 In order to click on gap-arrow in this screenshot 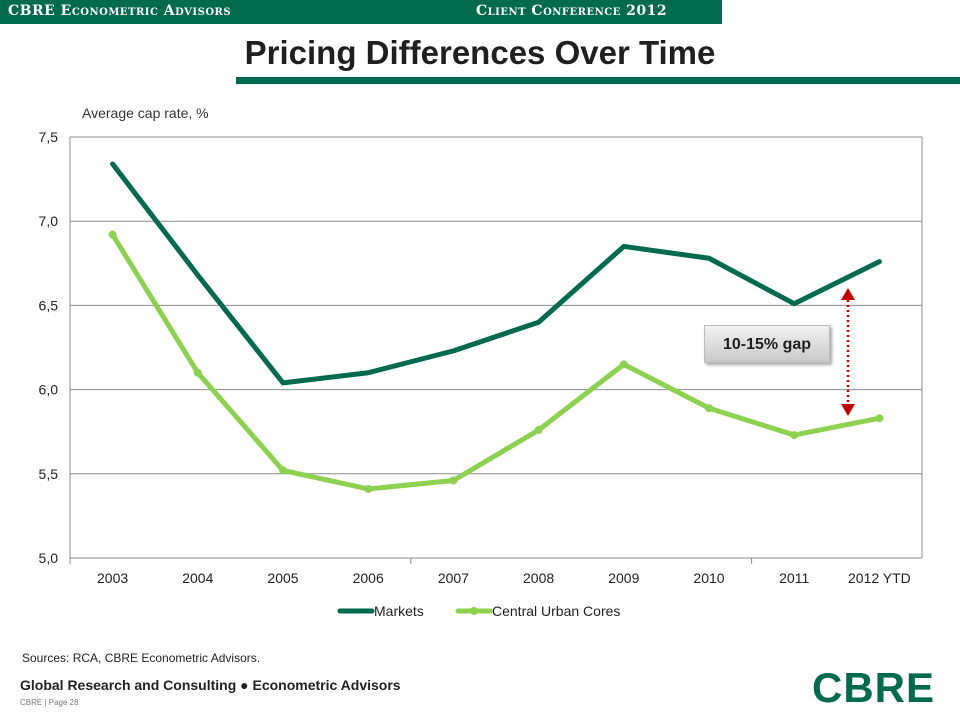, I will do `click(848, 352)`.